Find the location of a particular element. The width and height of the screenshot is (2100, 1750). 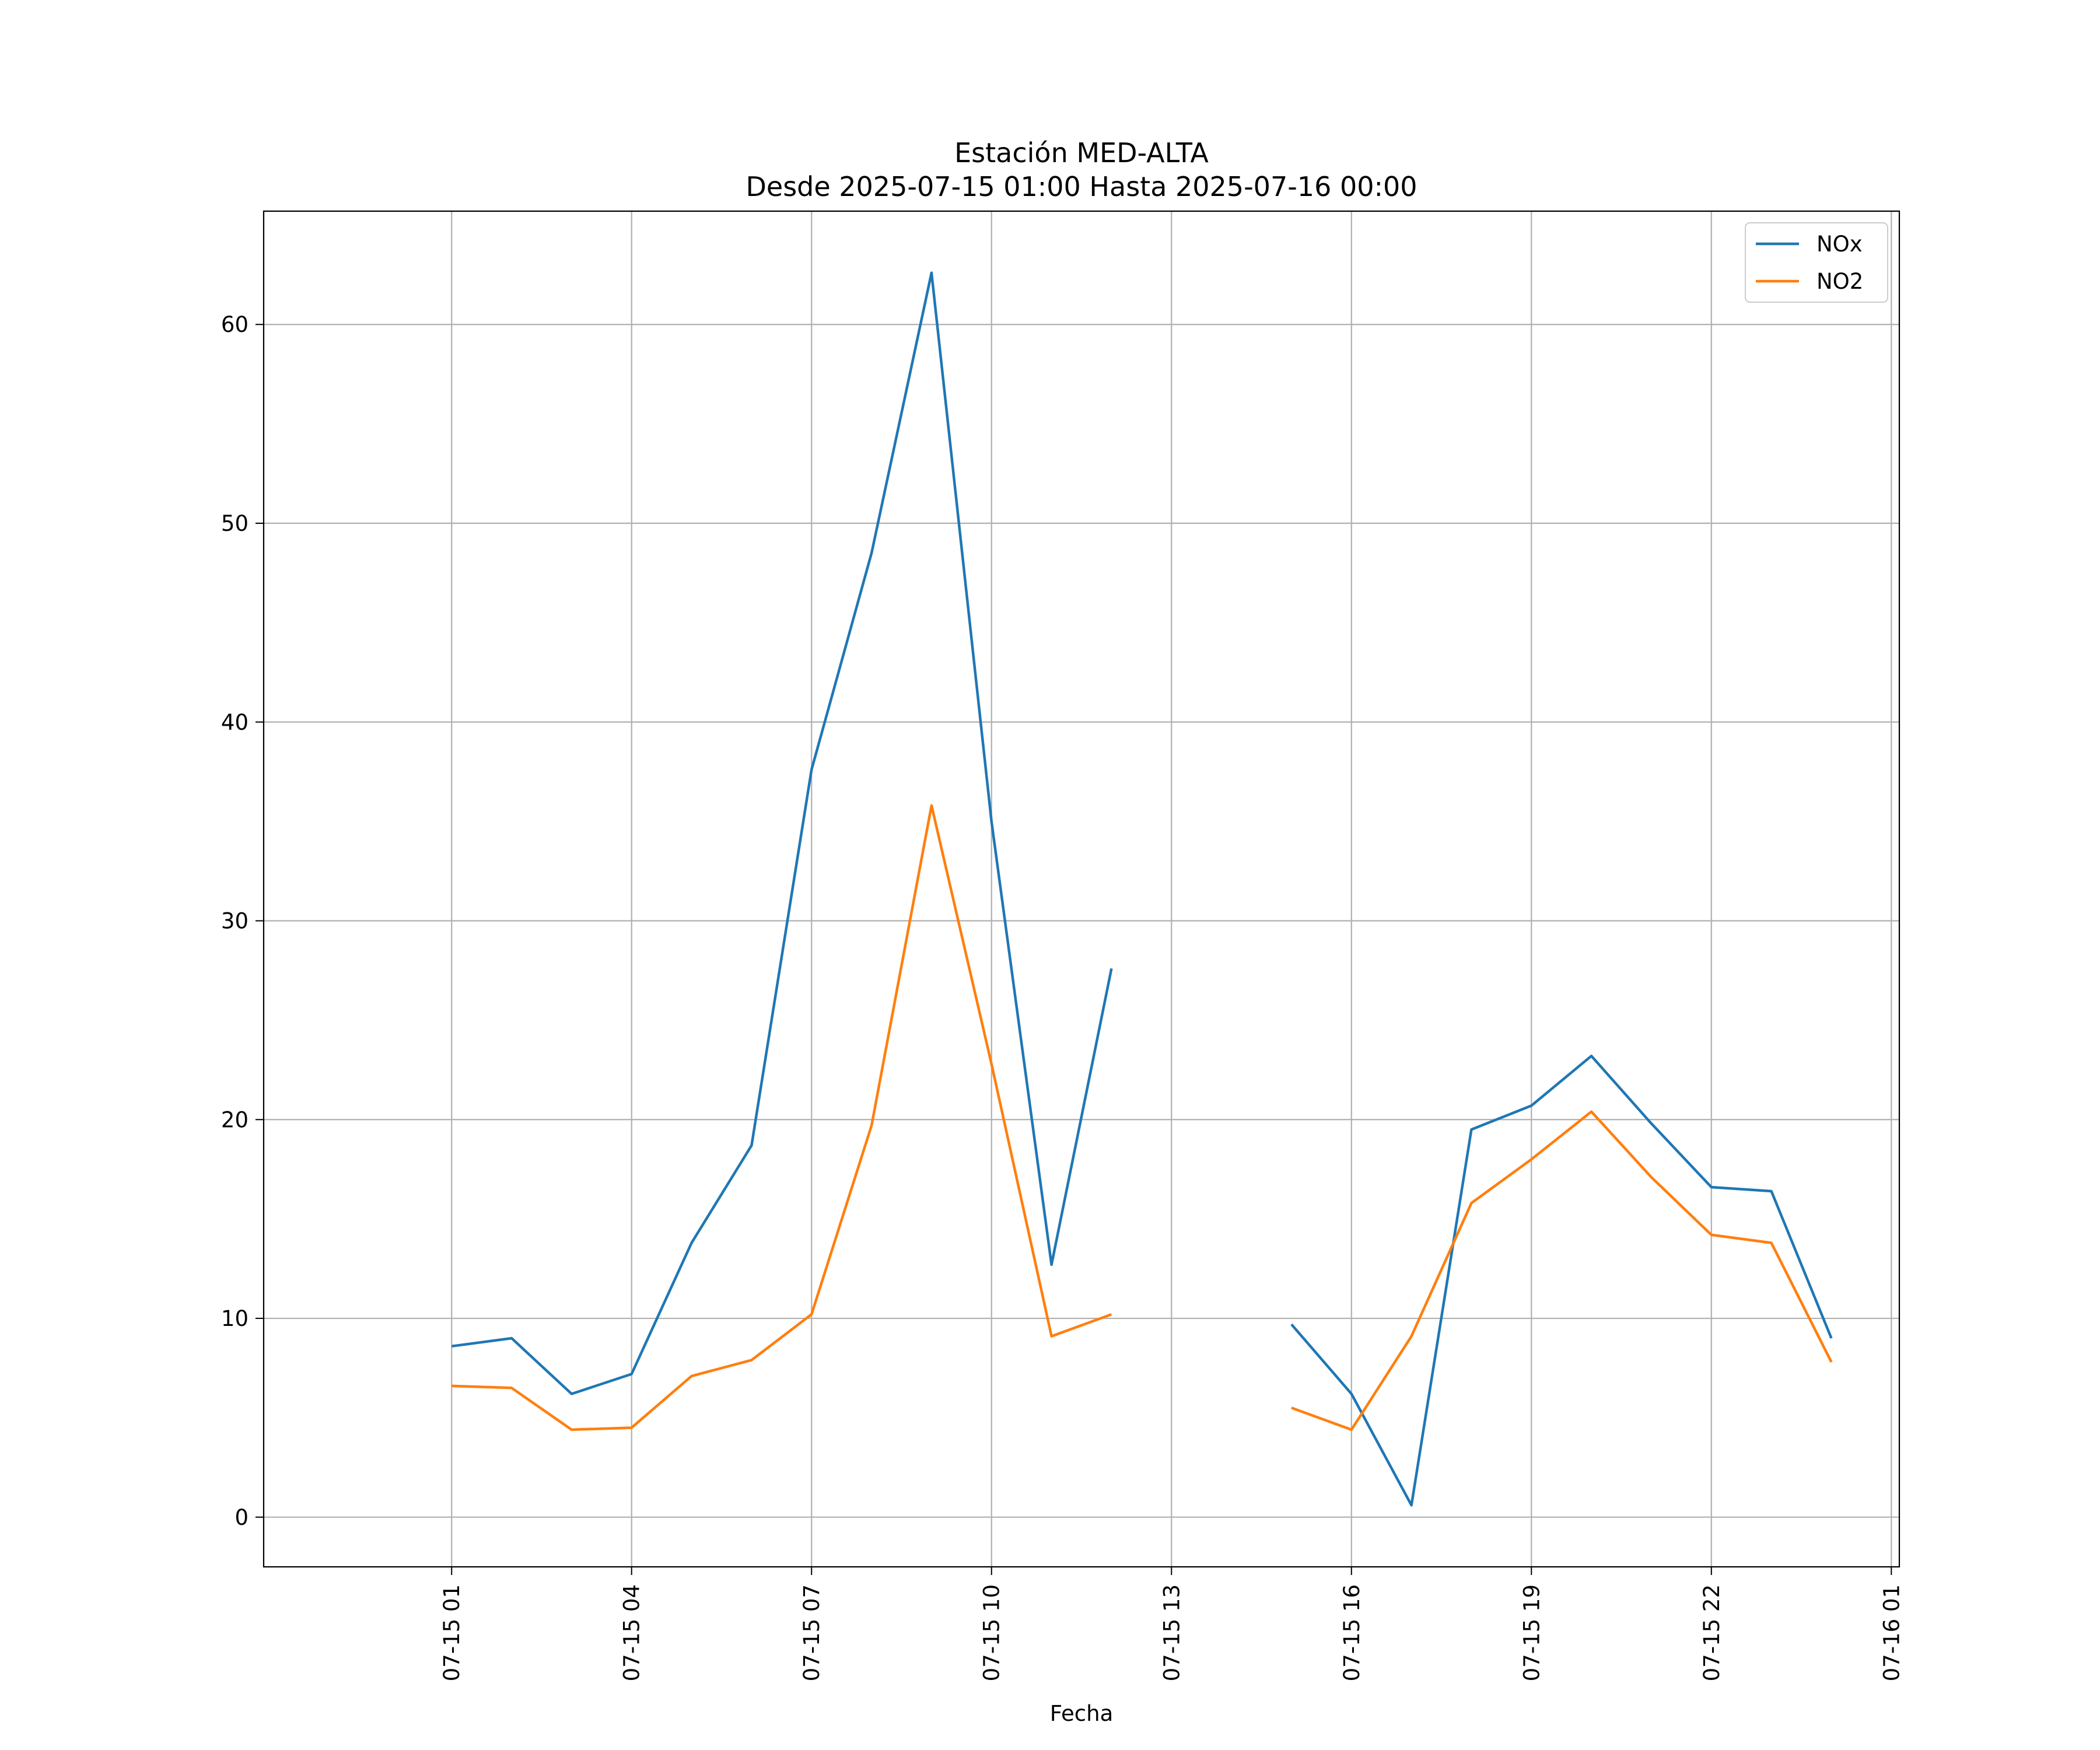

x-tick-label: 07-15 22 is located at coordinates (1711, 1632).